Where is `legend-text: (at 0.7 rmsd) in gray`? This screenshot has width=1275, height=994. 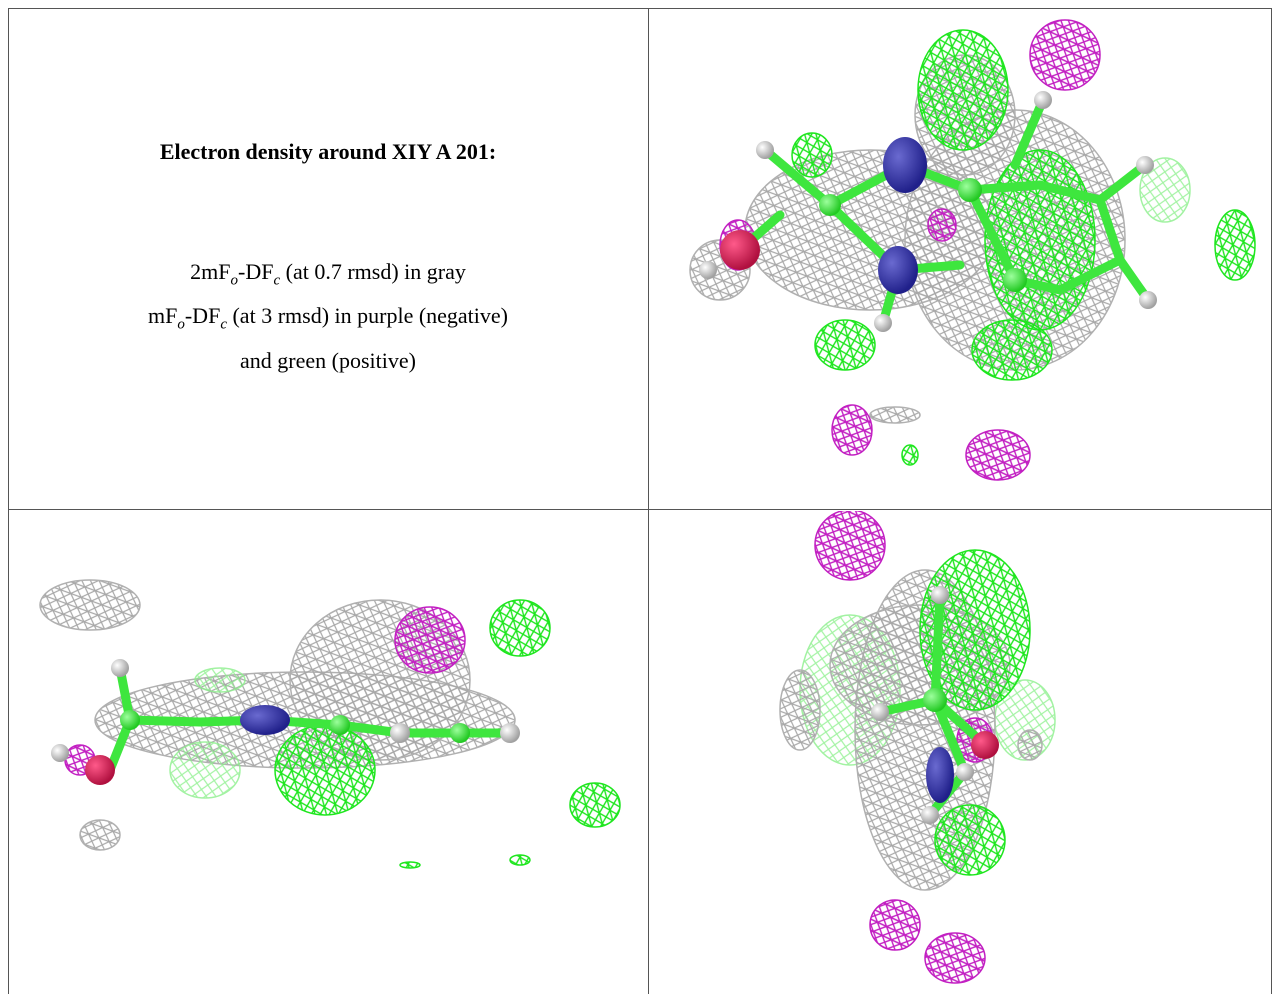 legend-text: (at 0.7 rmsd) in gray is located at coordinates (373, 271).